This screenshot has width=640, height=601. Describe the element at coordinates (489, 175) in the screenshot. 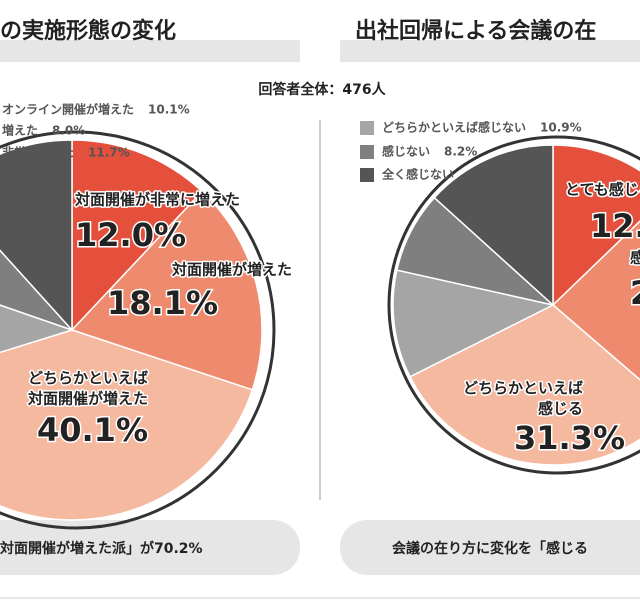

I see `legend-value: 13.3%` at that location.